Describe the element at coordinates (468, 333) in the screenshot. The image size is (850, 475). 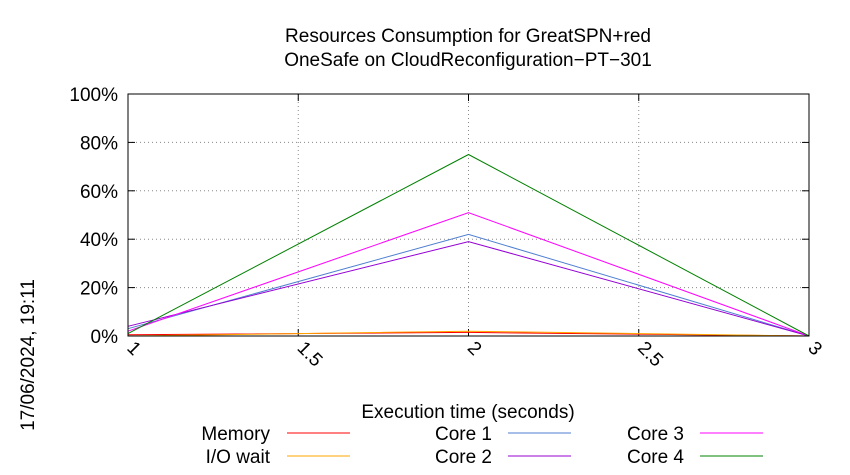
I see `series-line-i-o-wait` at that location.